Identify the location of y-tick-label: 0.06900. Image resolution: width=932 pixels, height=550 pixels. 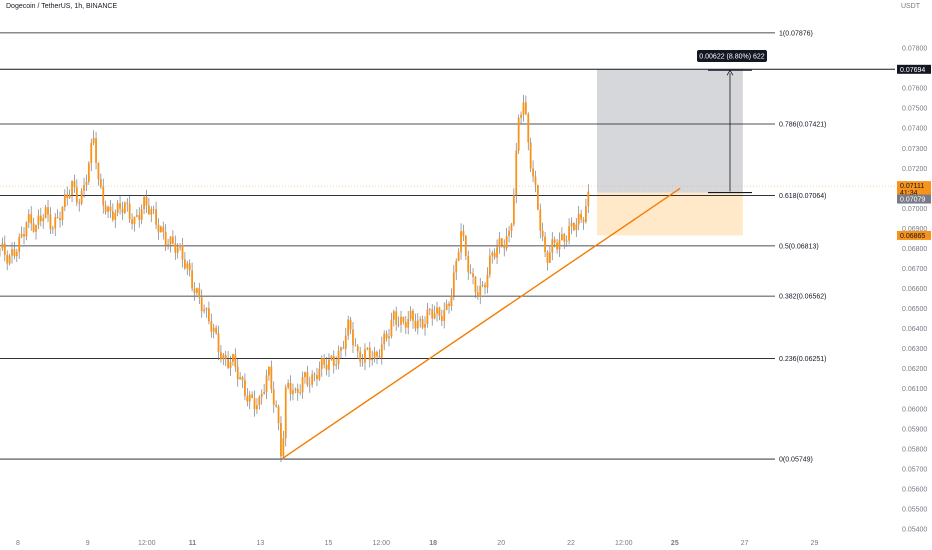
(914, 229).